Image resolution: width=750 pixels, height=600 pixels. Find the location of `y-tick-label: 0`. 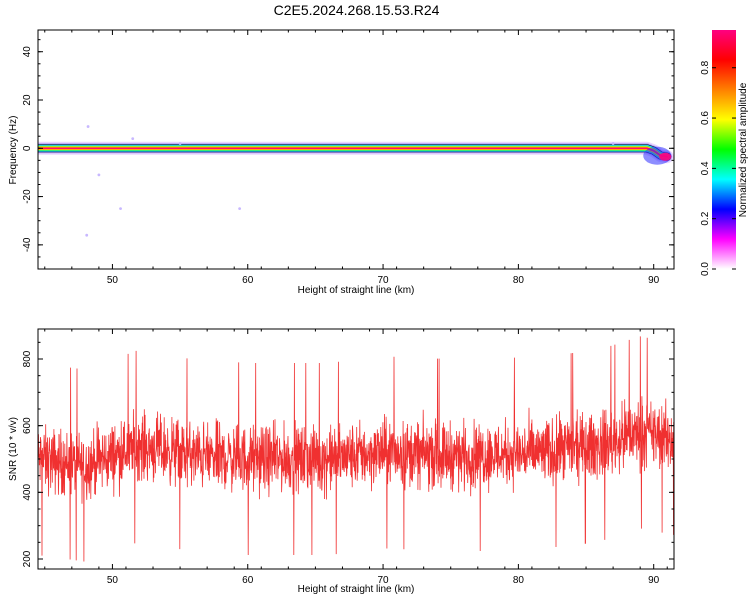

y-tick-label: 0 is located at coordinates (27, 148).